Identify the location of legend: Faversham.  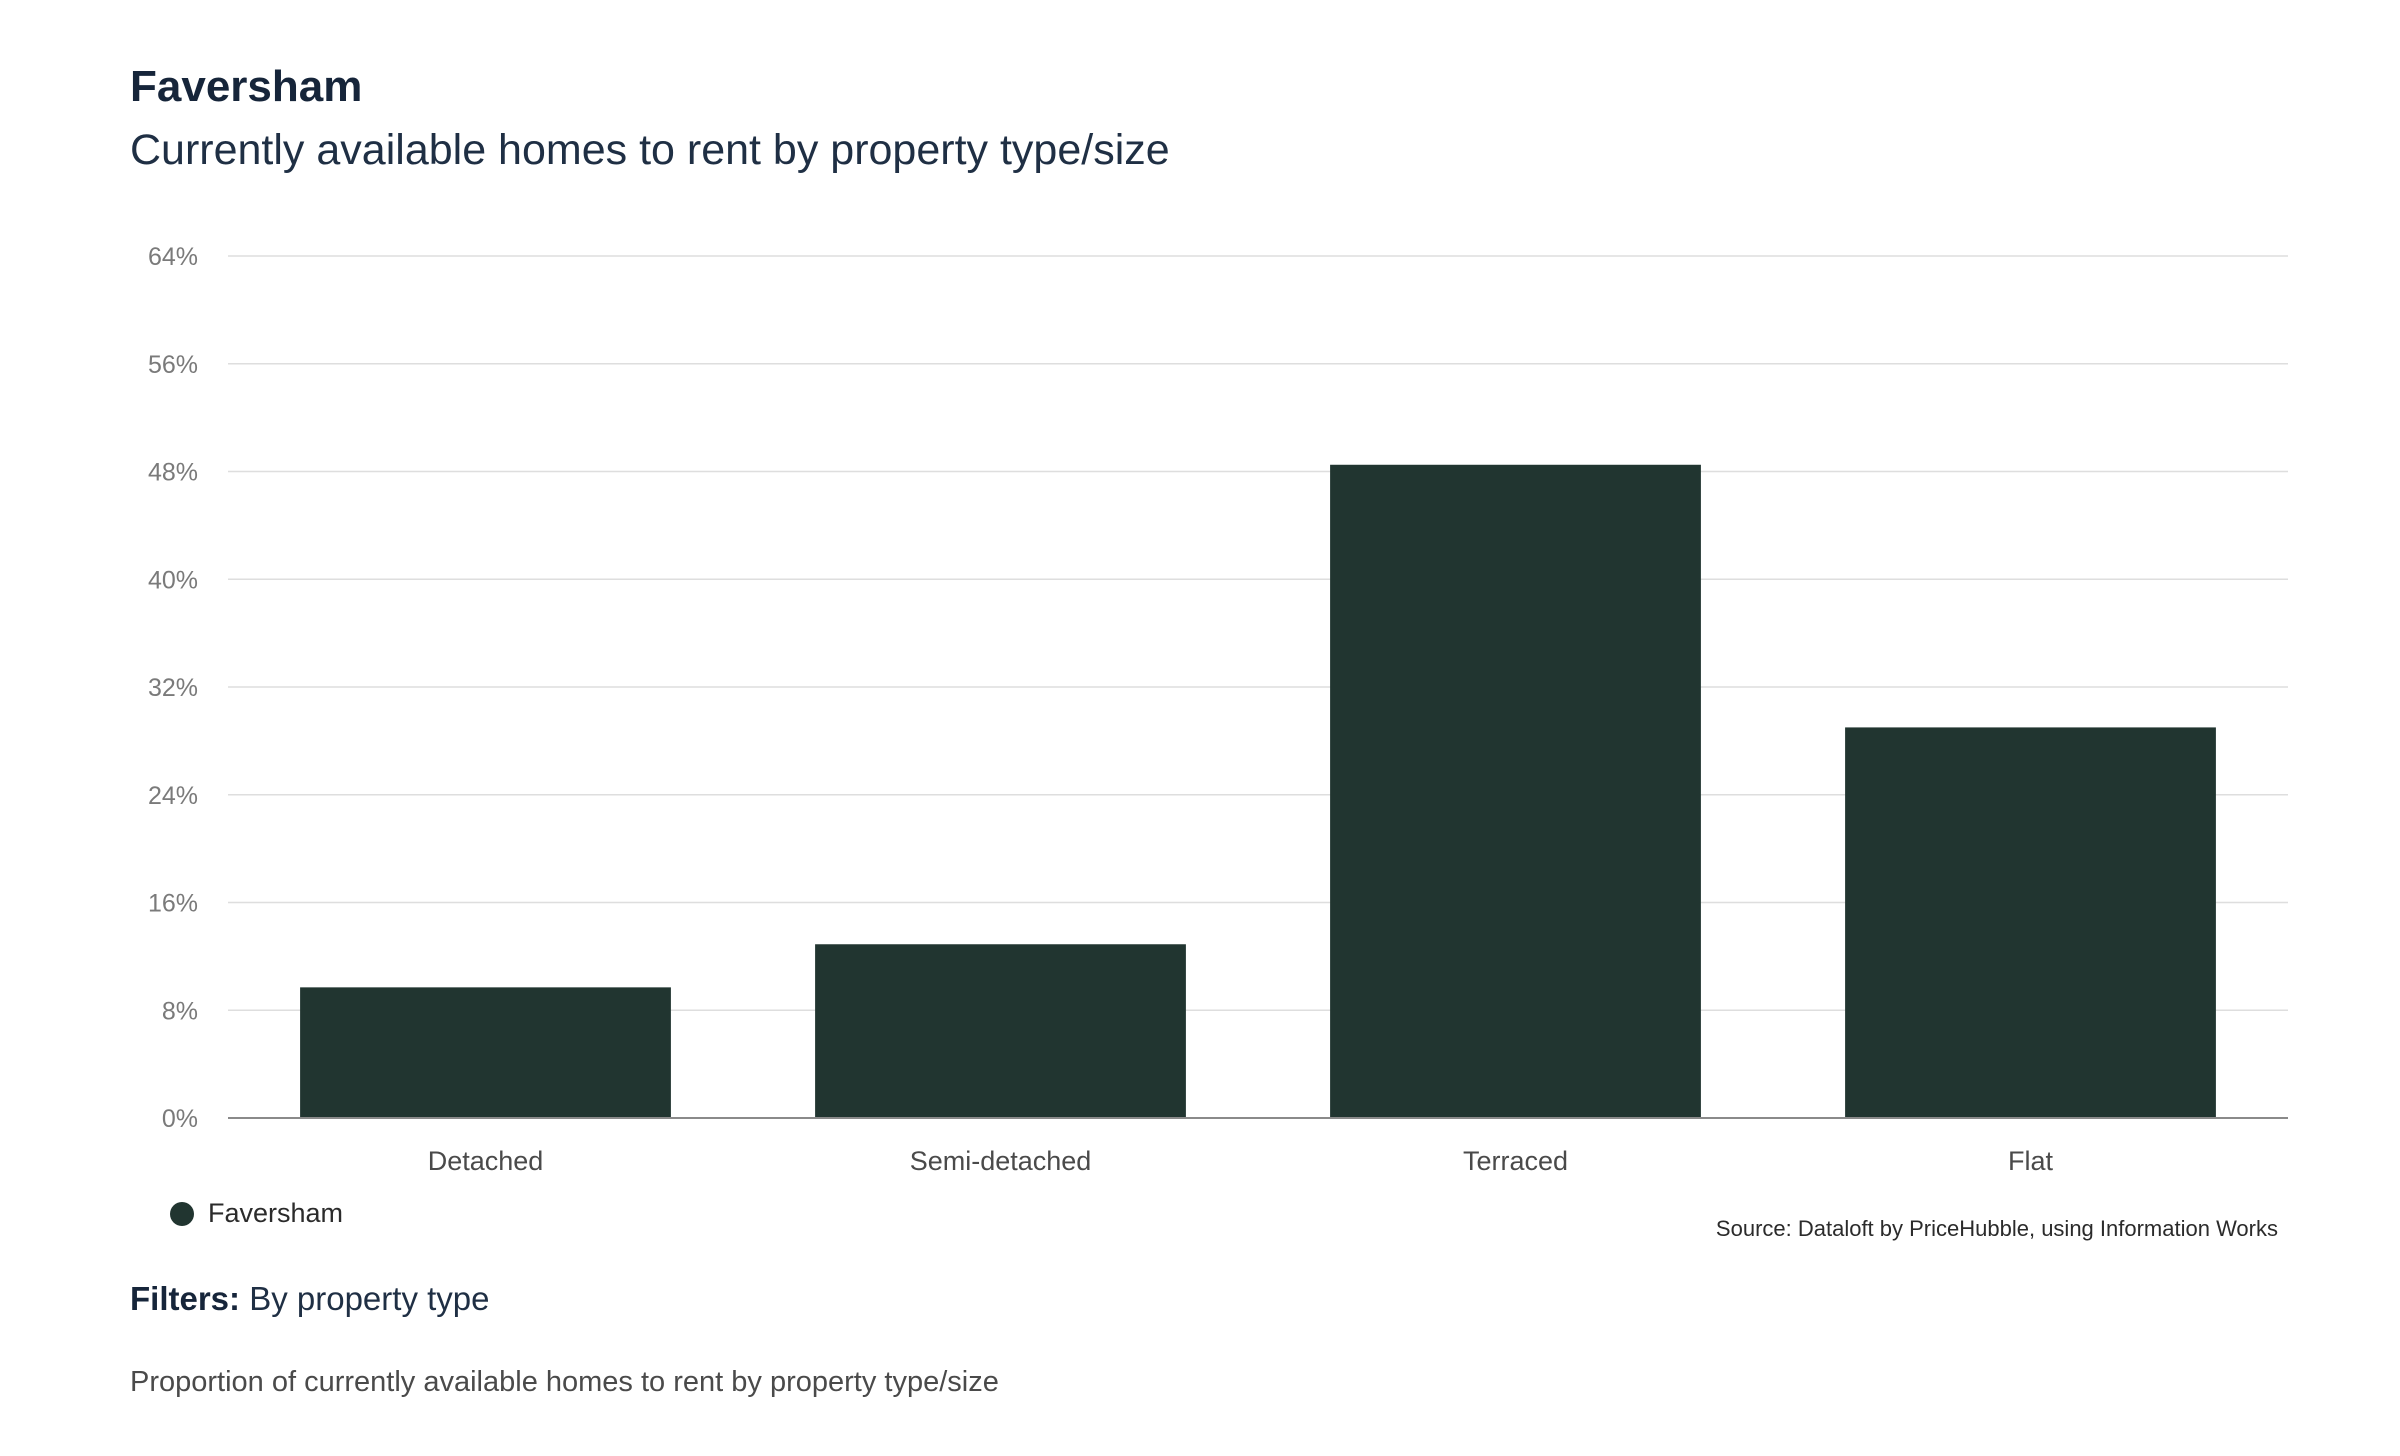
(256, 1213).